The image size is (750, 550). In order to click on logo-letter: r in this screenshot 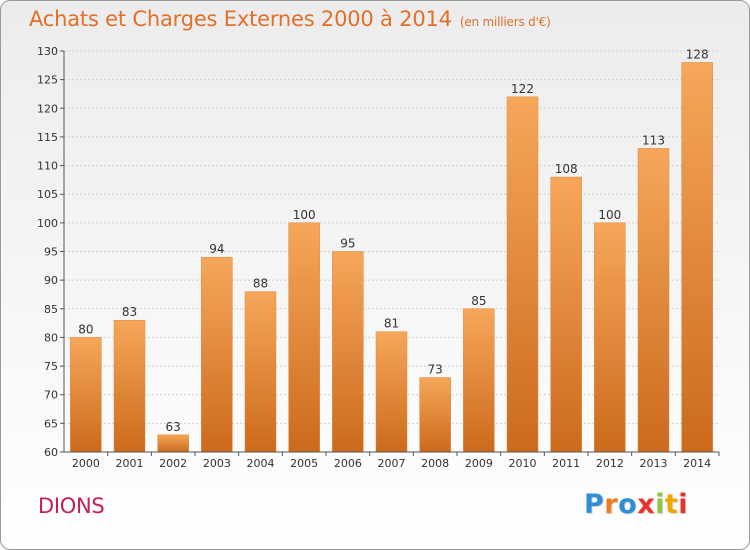, I will do `click(611, 504)`.